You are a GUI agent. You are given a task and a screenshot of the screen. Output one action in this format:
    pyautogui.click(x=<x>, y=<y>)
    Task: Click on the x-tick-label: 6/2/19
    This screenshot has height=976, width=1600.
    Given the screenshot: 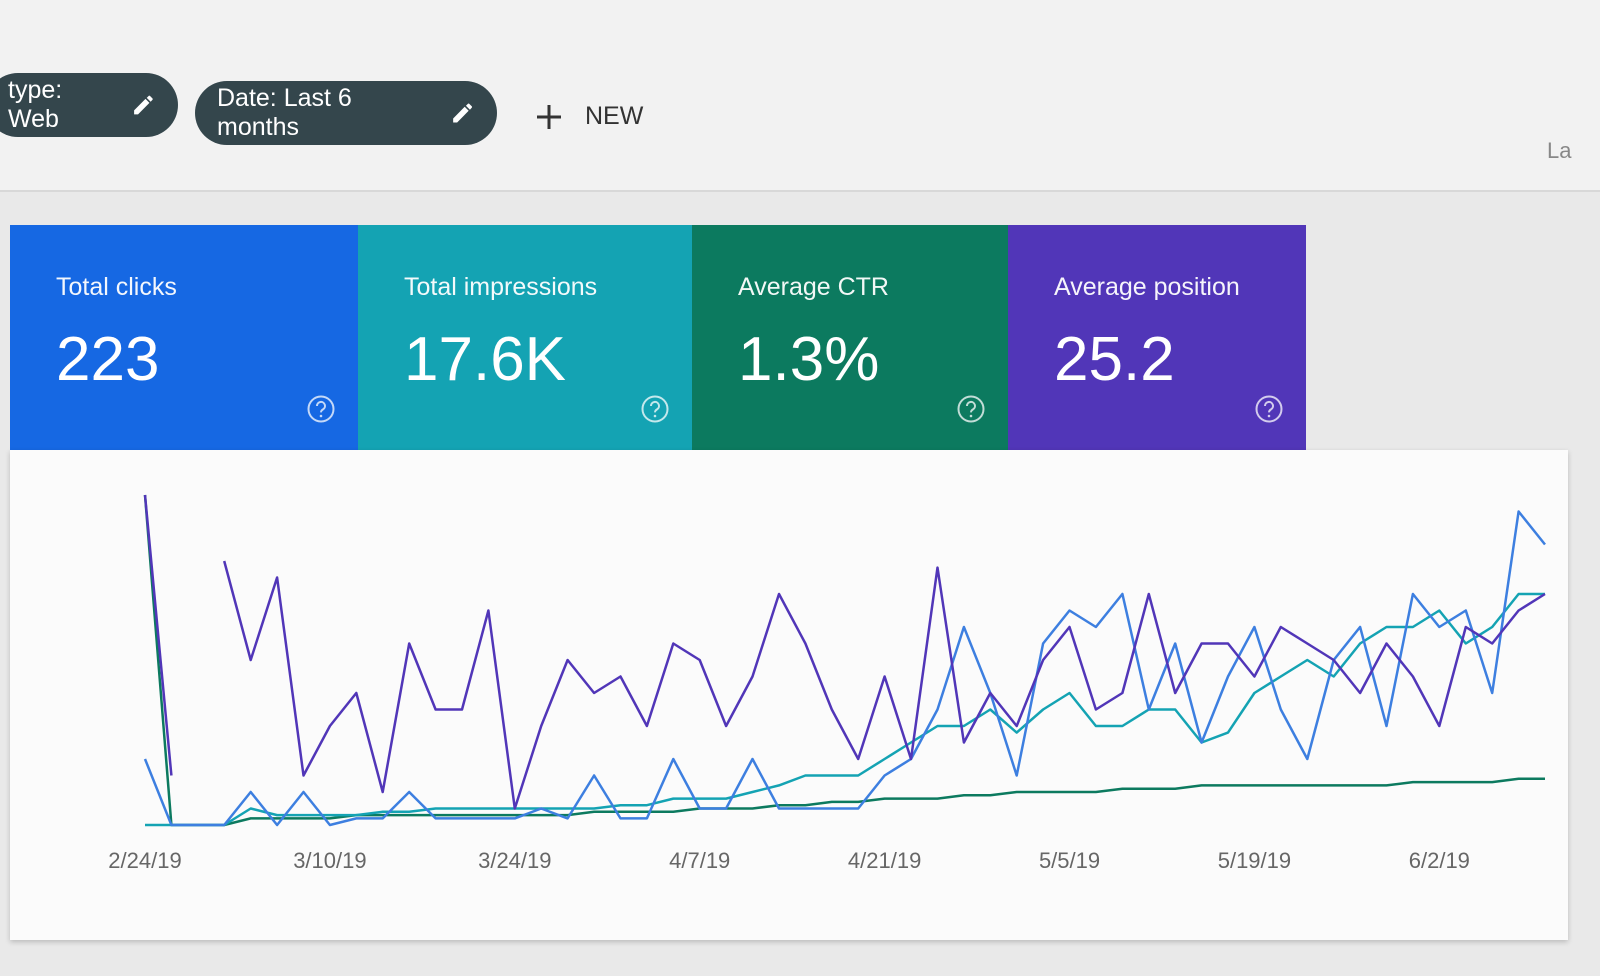 What is the action you would take?
    pyautogui.click(x=1439, y=860)
    